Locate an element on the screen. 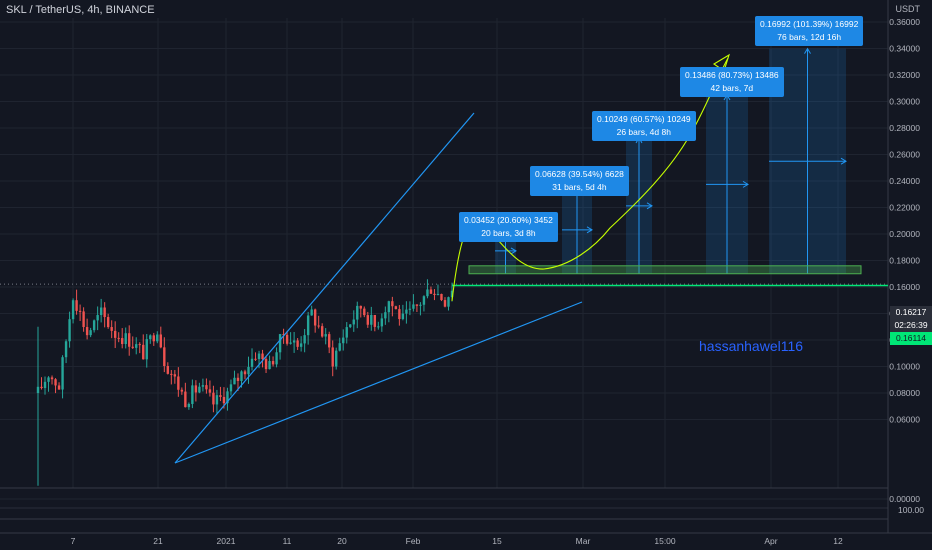 Image resolution: width=932 pixels, height=550 pixels. measure-label-2: 0.06628 (39.54%) 6628 31 bars, 5d 4h is located at coordinates (579, 181).